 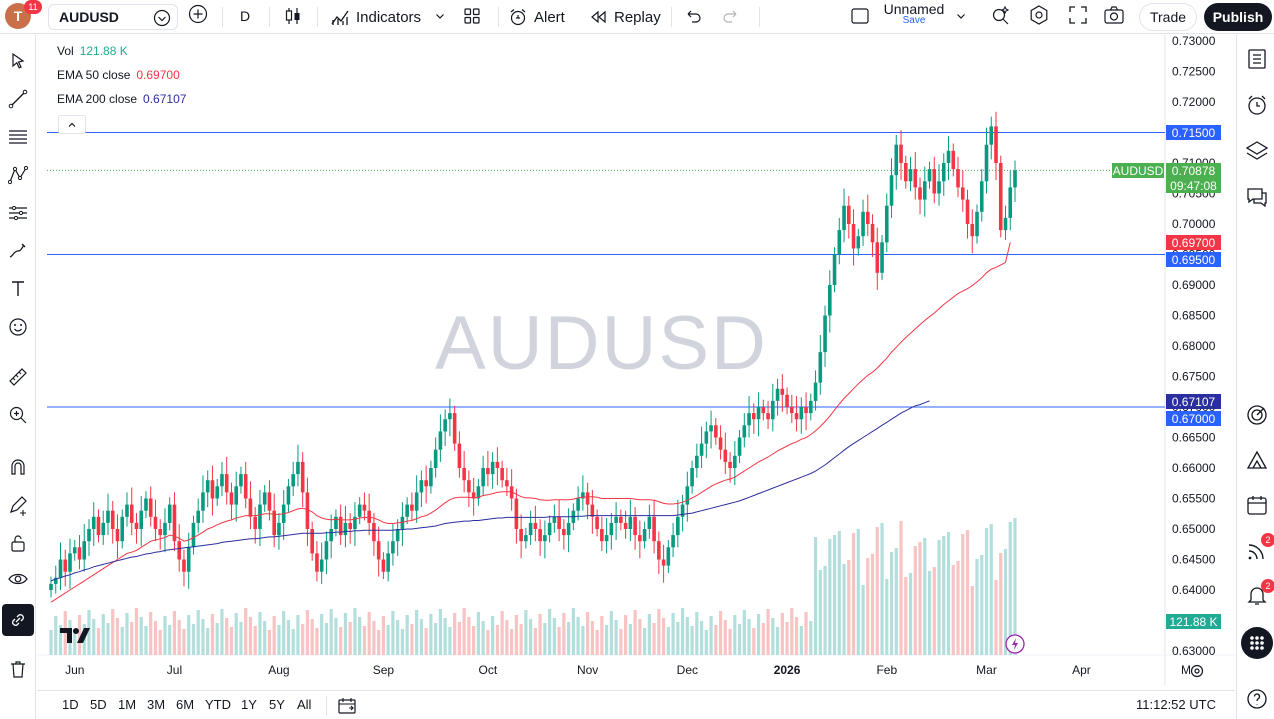 What do you see at coordinates (1001, 15) in the screenshot?
I see `quick-search-icon` at bounding box center [1001, 15].